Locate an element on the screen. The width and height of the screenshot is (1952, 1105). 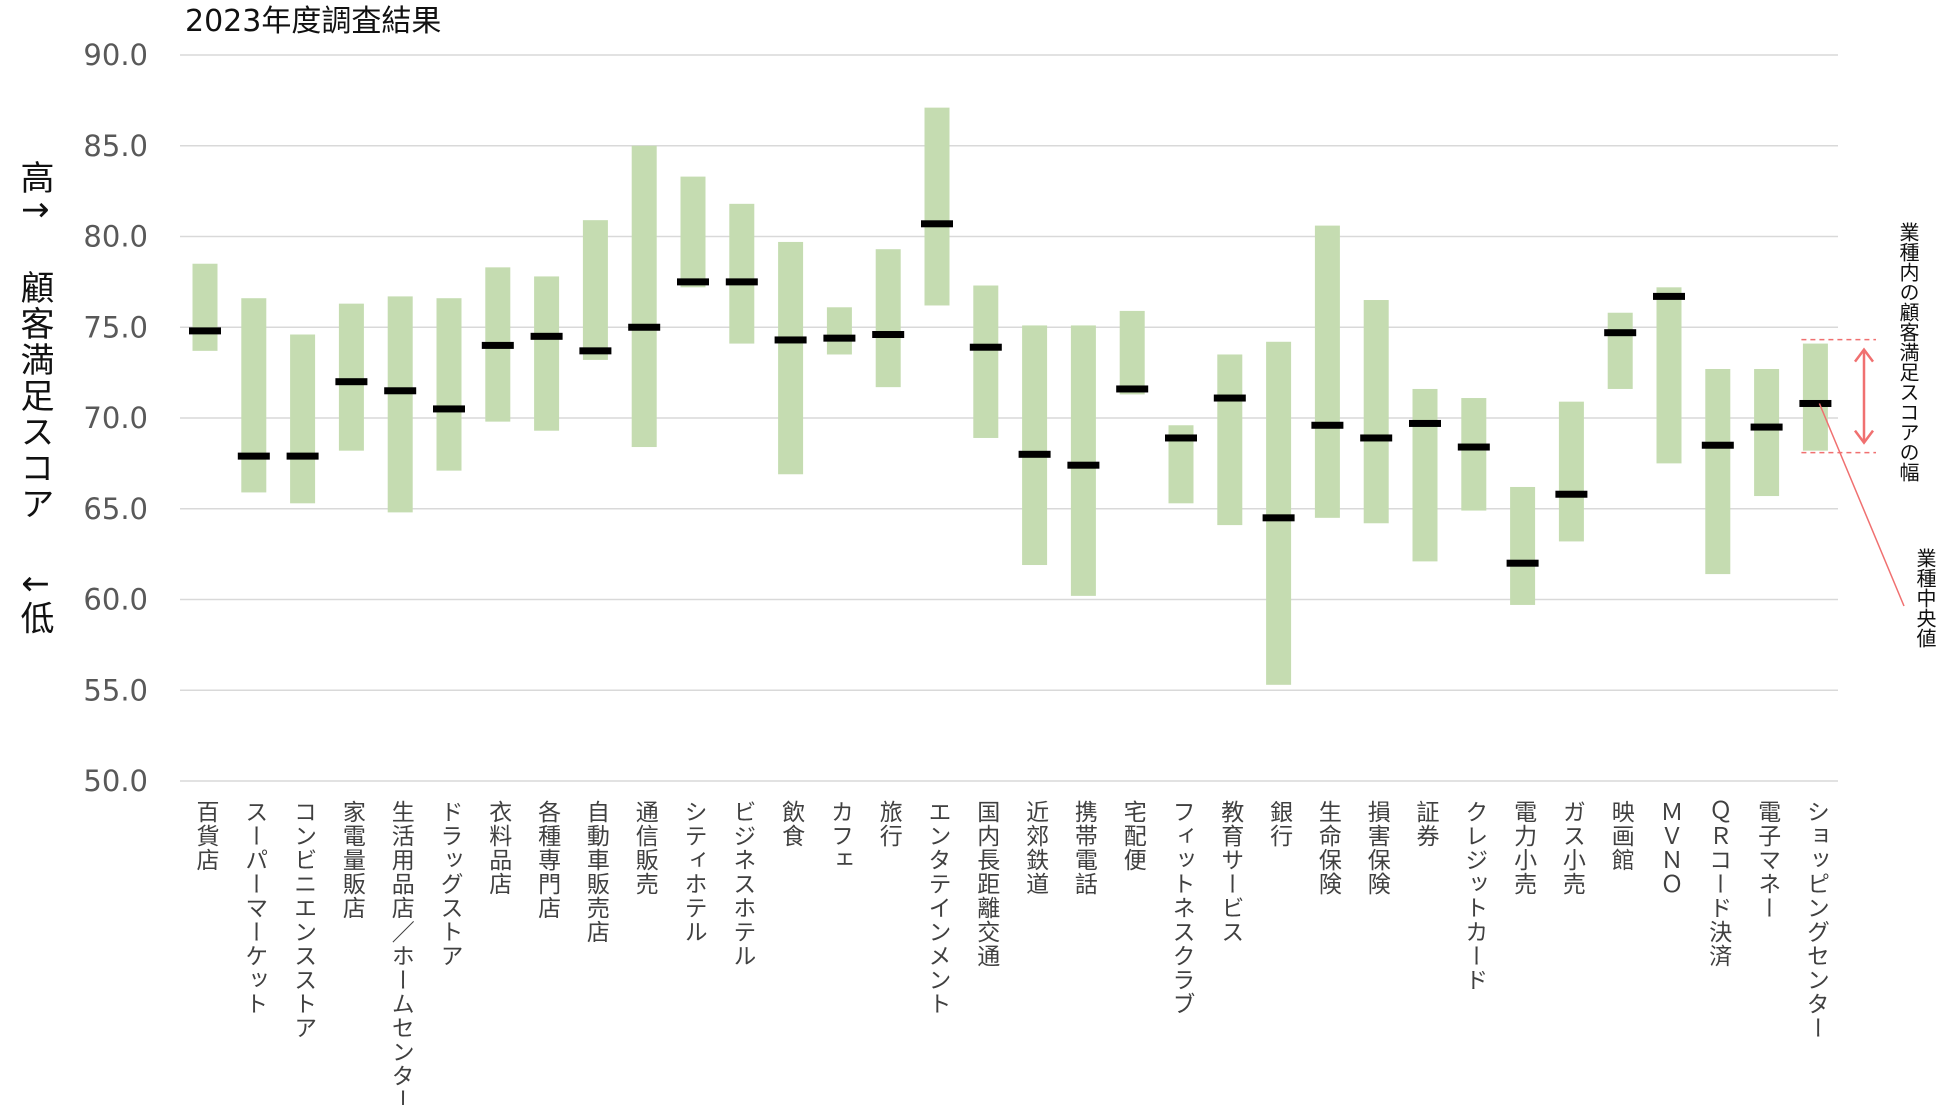
range-annotation: 業種内の顧客満足スコアの幅 業種中央値 is located at coordinates (1869, 435).